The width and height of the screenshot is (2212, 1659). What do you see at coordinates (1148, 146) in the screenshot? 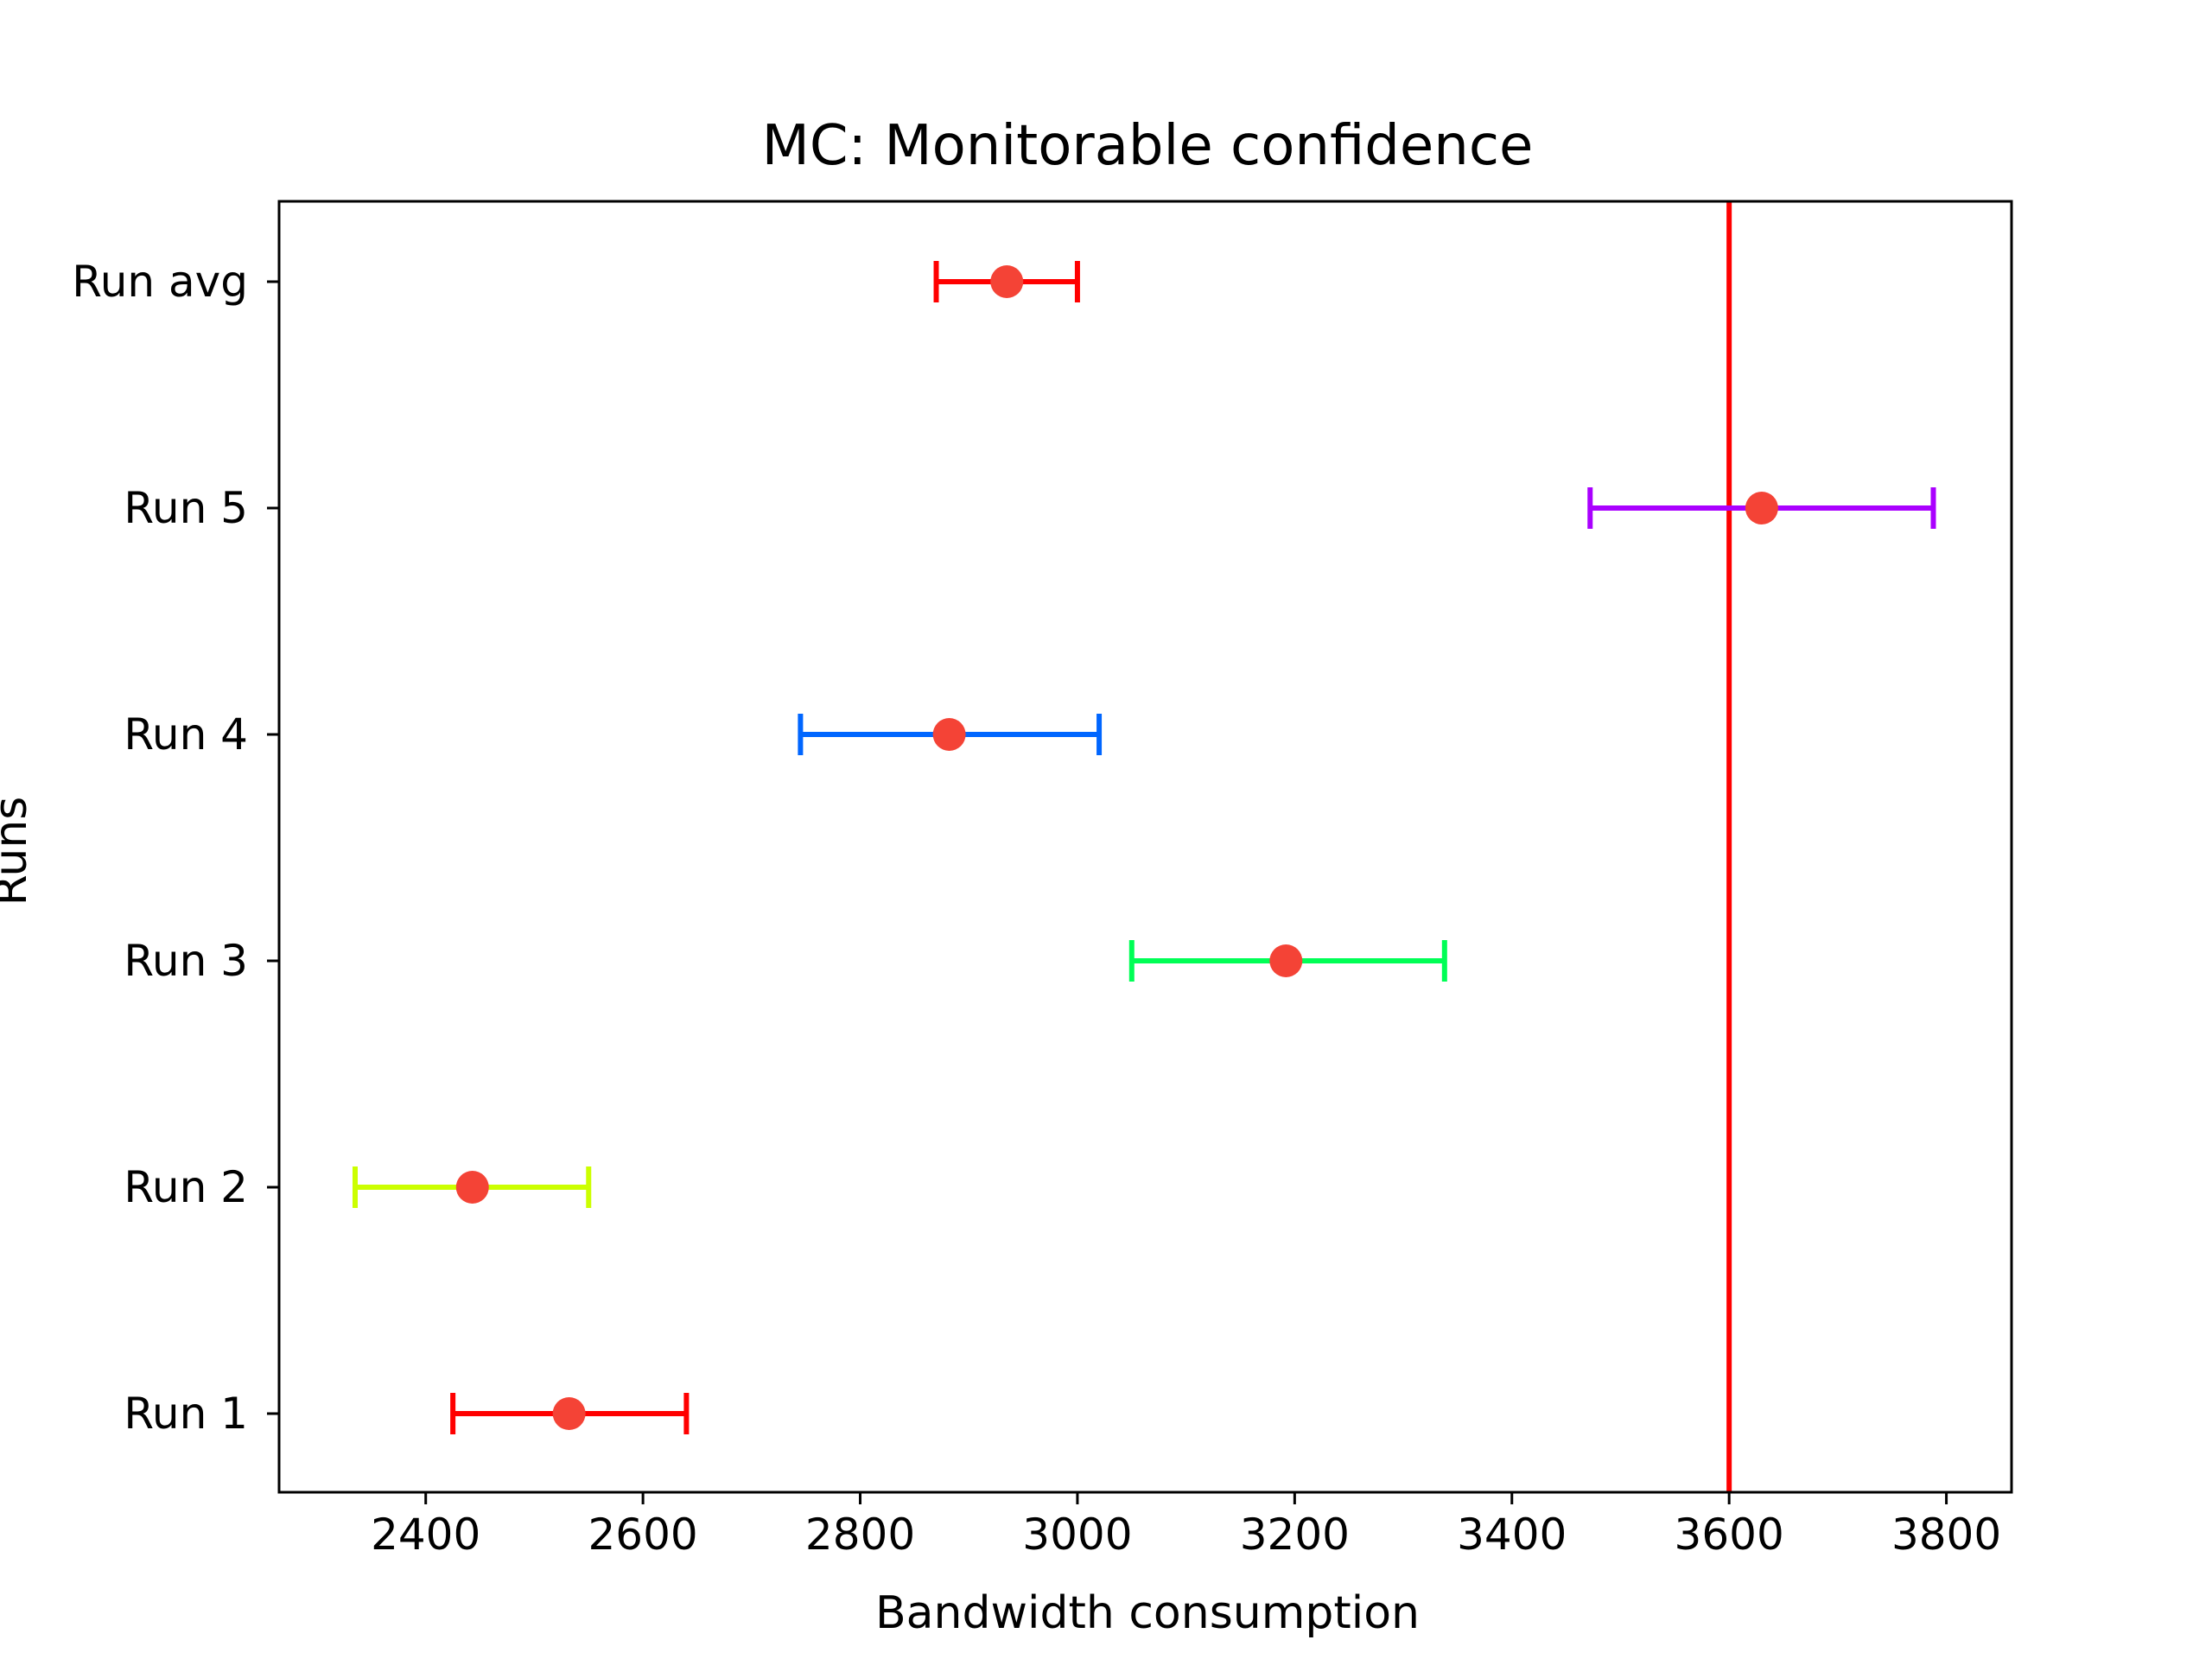
I see `chart-title: MC: Monitorable confidence` at bounding box center [1148, 146].